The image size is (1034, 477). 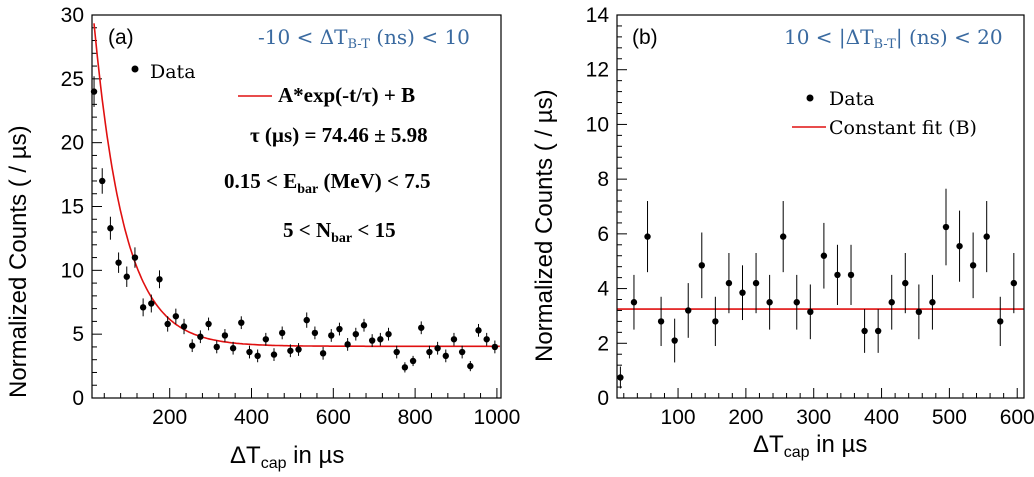 I want to click on panel-a-y-tick-label: 15, so click(x=72, y=207).